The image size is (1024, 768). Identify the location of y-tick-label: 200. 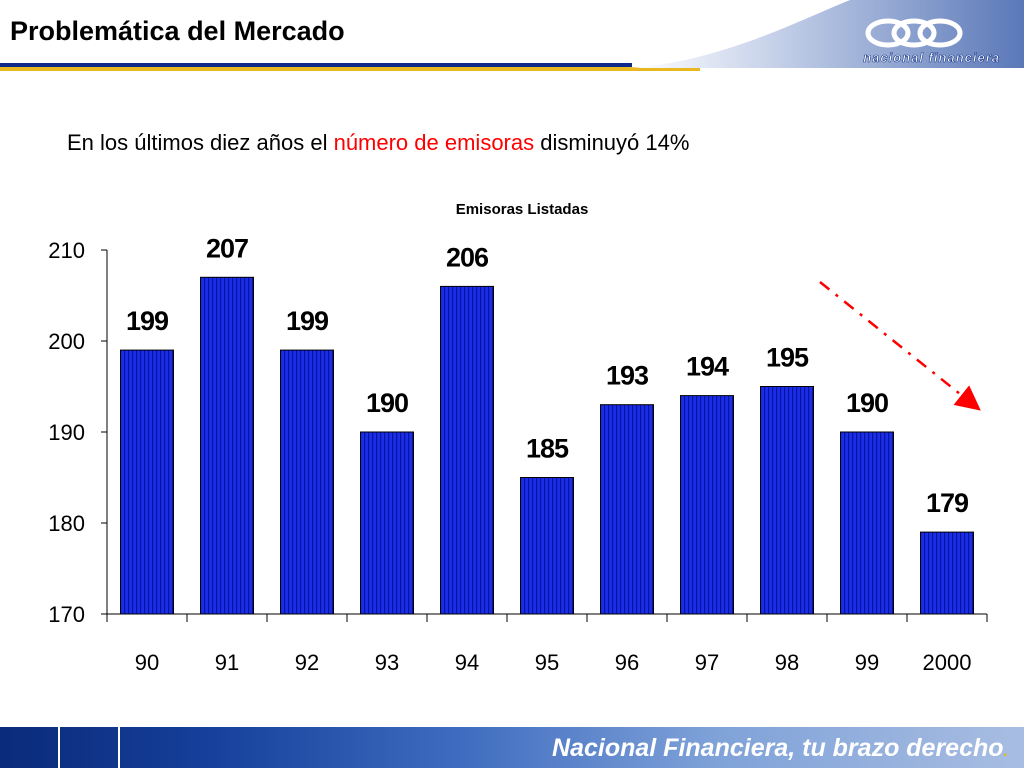
(66, 341).